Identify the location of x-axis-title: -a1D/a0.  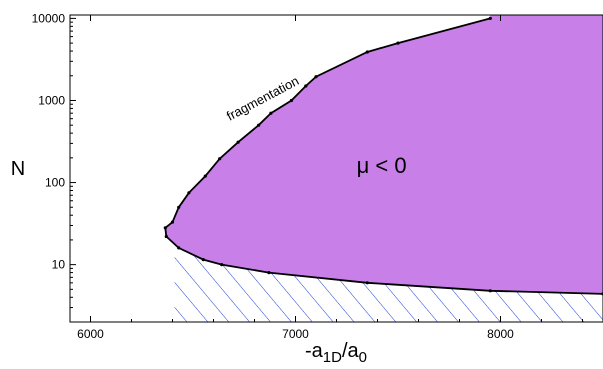
(336, 353).